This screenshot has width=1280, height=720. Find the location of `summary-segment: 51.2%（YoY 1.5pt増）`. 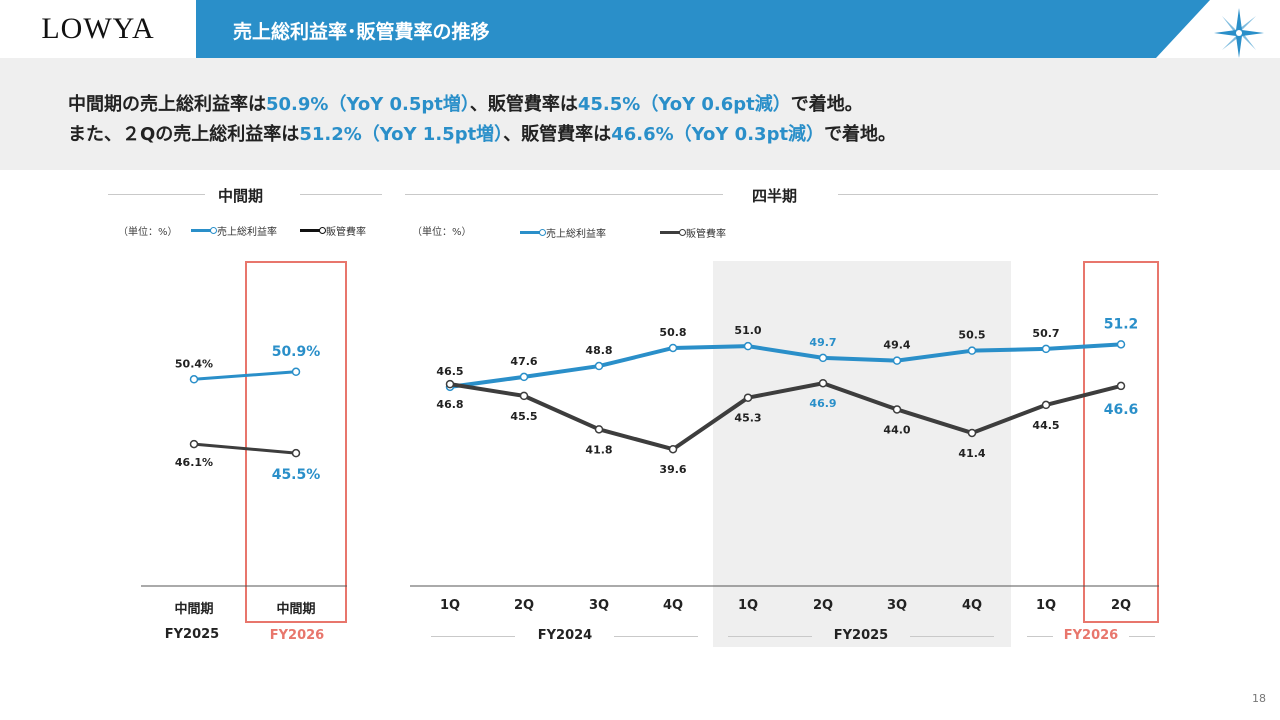

summary-segment: 51.2%（YoY 1.5pt増） is located at coordinates (401, 134).